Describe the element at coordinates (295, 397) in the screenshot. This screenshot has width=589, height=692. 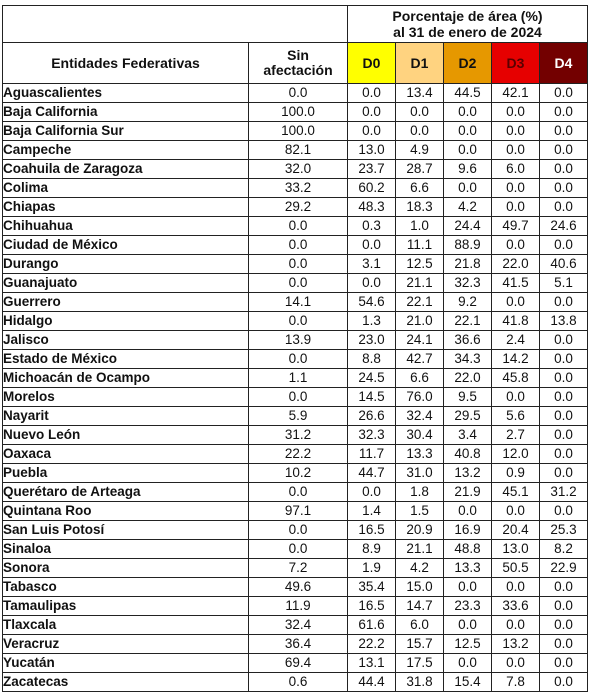
I see `table-row: Morelos 0.0 14.5 76.0 9.5 0.0 0.0` at that location.